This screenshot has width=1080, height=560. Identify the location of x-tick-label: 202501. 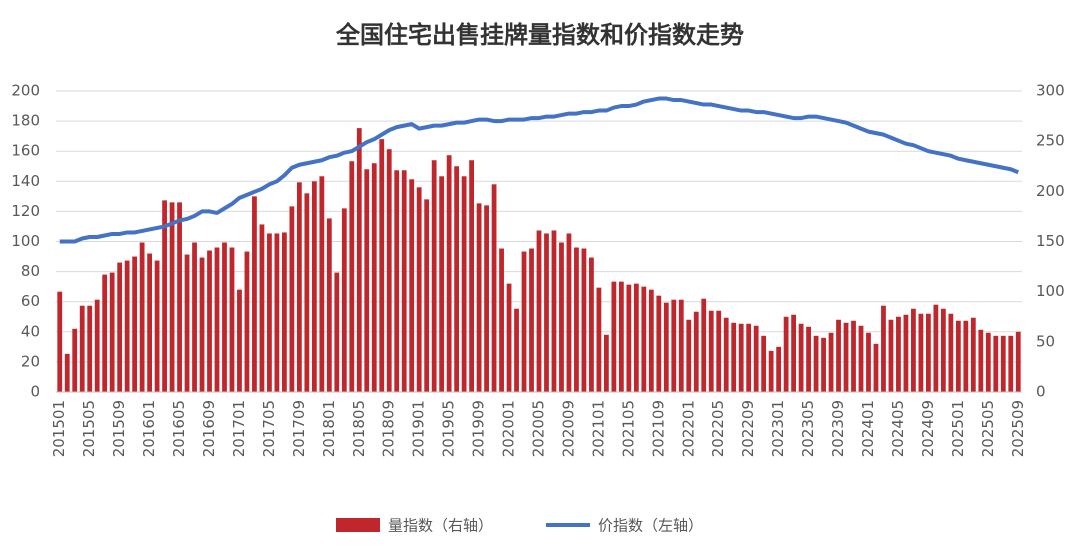
(958, 428).